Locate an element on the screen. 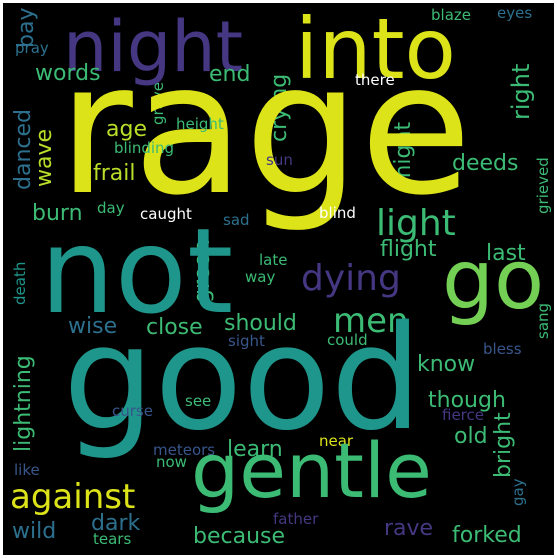 The height and width of the screenshot is (558, 557). word-old: old is located at coordinates (471, 436).